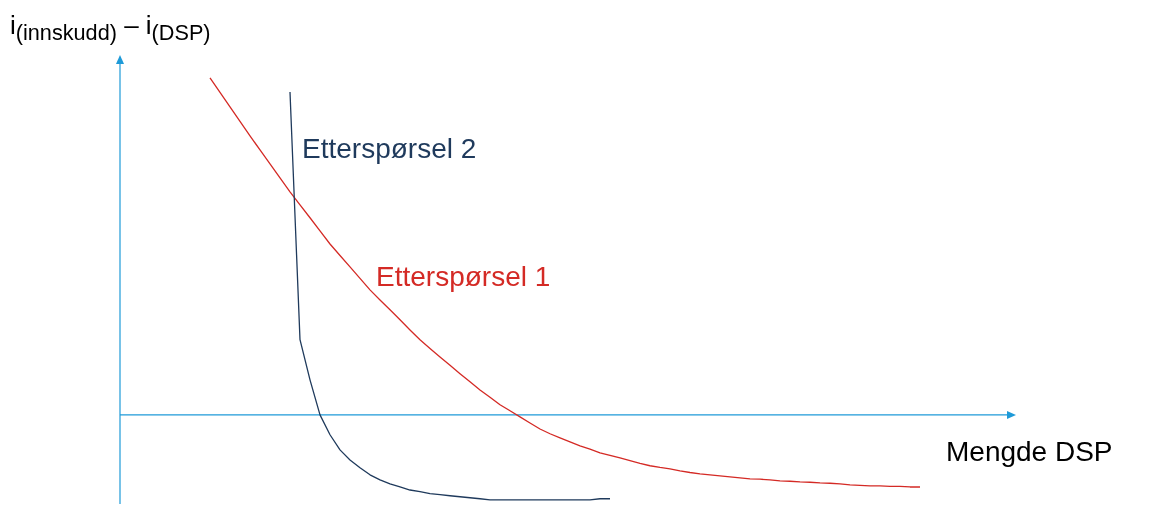 This screenshot has width=1151, height=513. I want to click on series-label: Etterspørsel 1, so click(463, 276).